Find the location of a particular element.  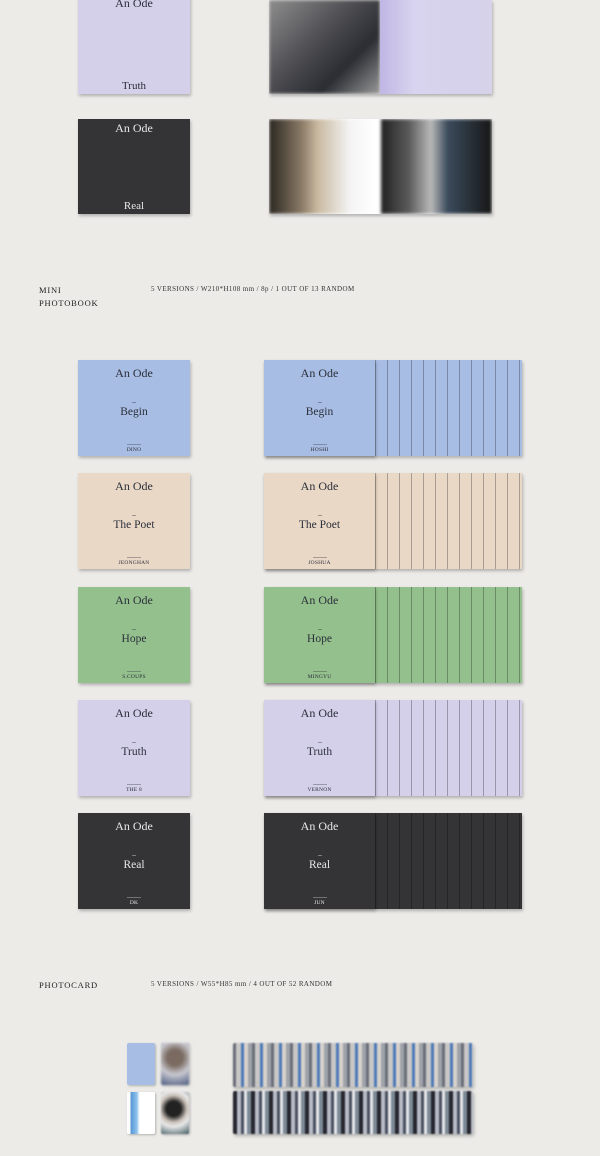

card-member: JEONGHAN is located at coordinates (134, 561).